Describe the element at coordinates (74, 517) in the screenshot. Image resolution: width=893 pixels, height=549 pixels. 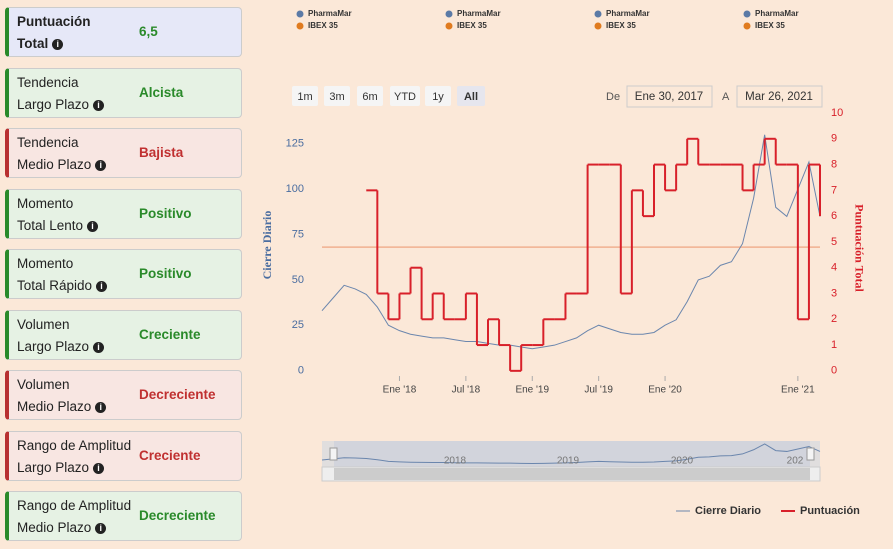
I see `card-label: Rango de Amplitud Medio Plazo i` at that location.